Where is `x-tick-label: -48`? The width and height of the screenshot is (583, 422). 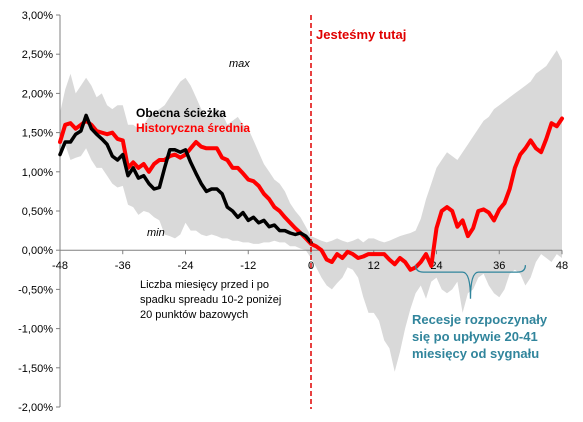 x-tick-label: -48 is located at coordinates (60, 266).